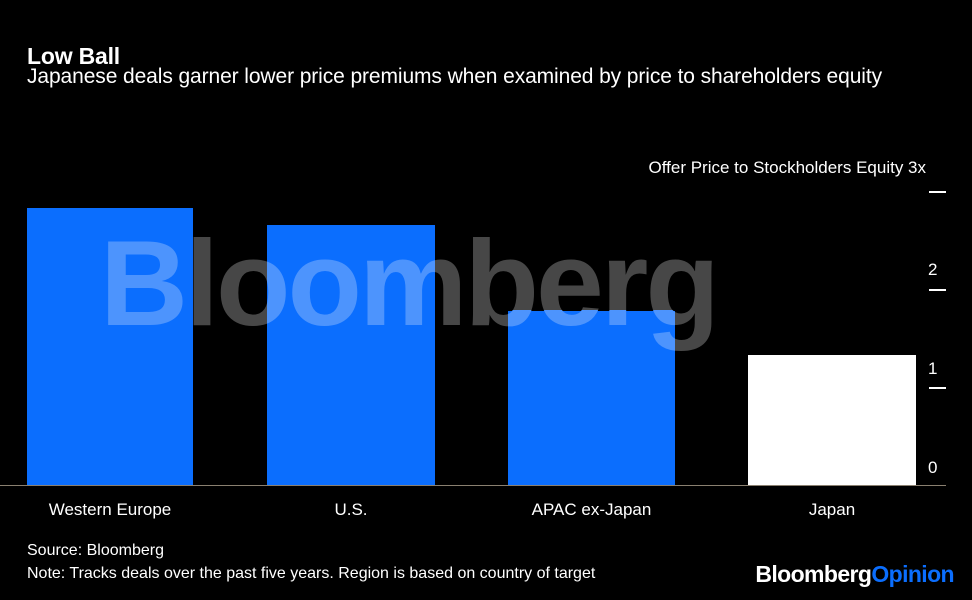 Image resolution: width=972 pixels, height=600 pixels. What do you see at coordinates (787, 167) in the screenshot?
I see `axis-title: Offer Price to Stockholders Equity 3x` at bounding box center [787, 167].